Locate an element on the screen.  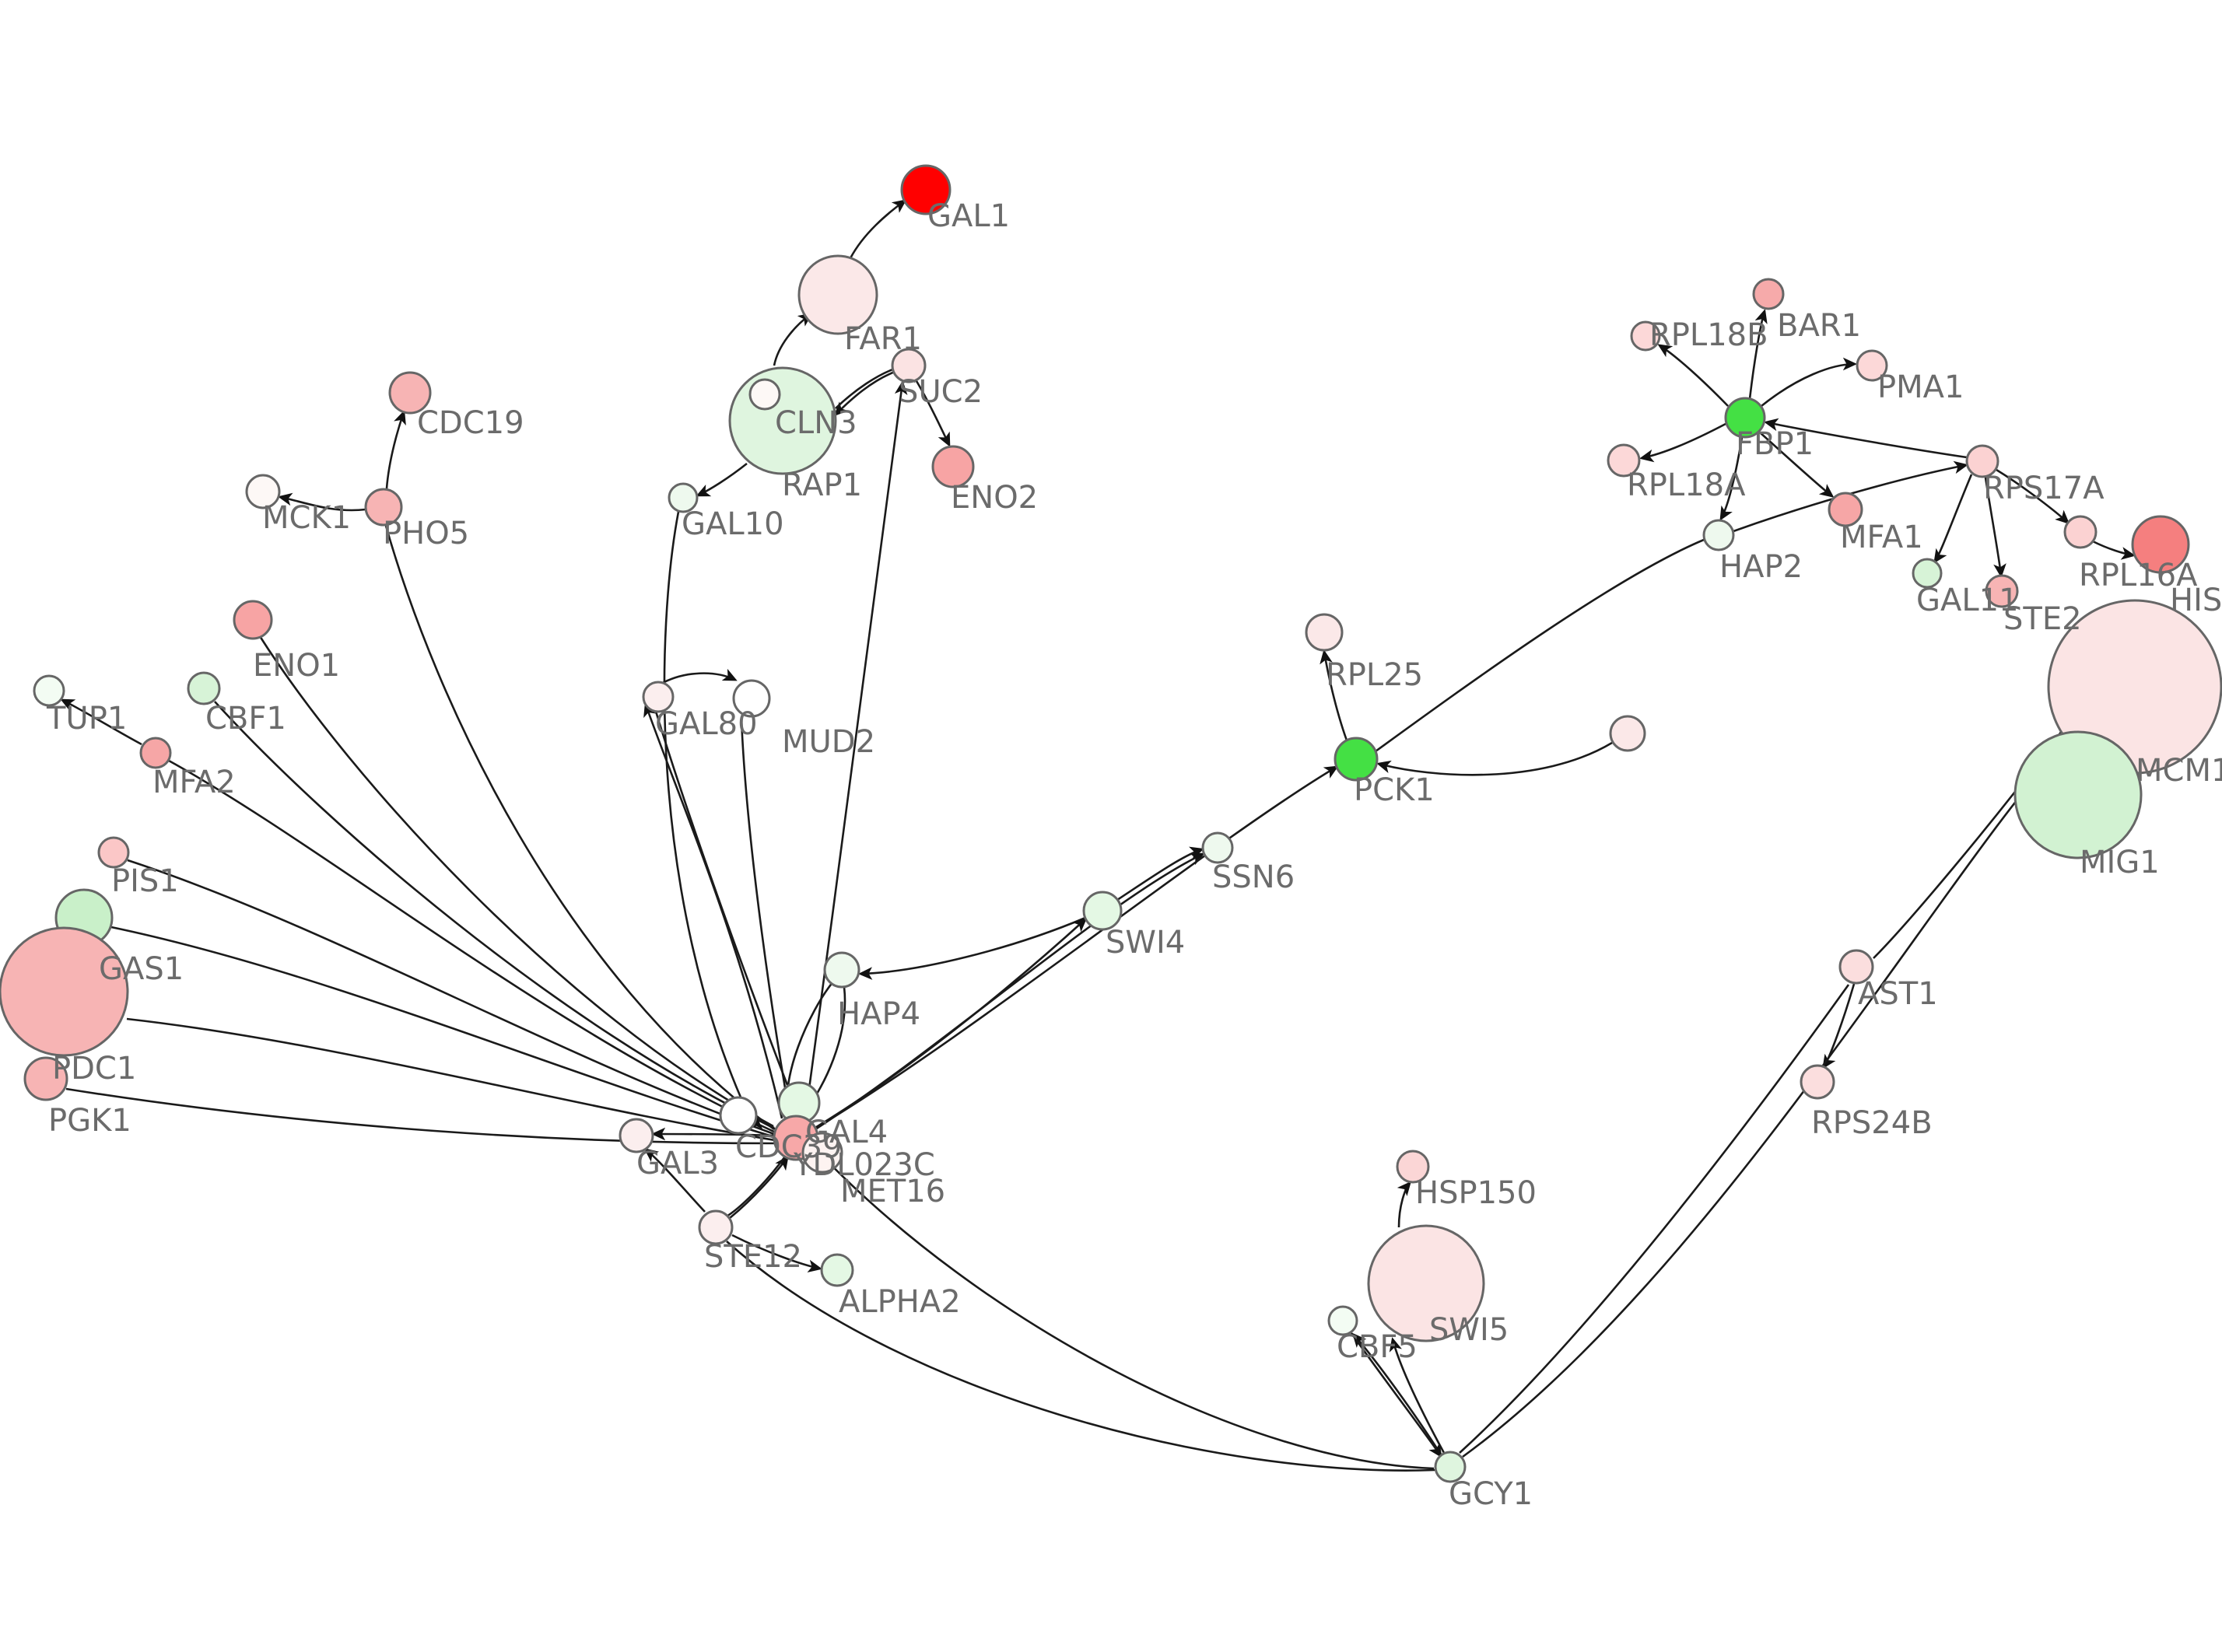
node-fbp1 is located at coordinates (1745, 418).